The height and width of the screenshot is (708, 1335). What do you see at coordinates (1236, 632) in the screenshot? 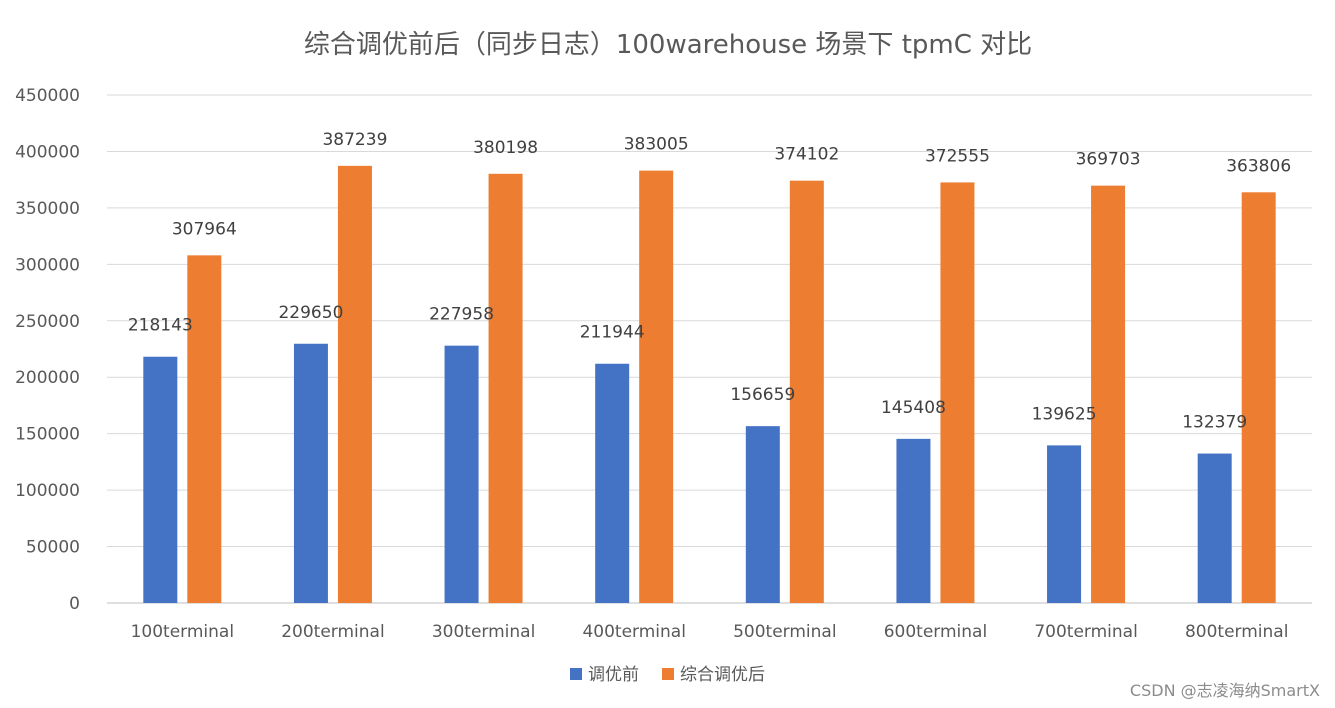
I see `x-category-label: 800terminal` at bounding box center [1236, 632].